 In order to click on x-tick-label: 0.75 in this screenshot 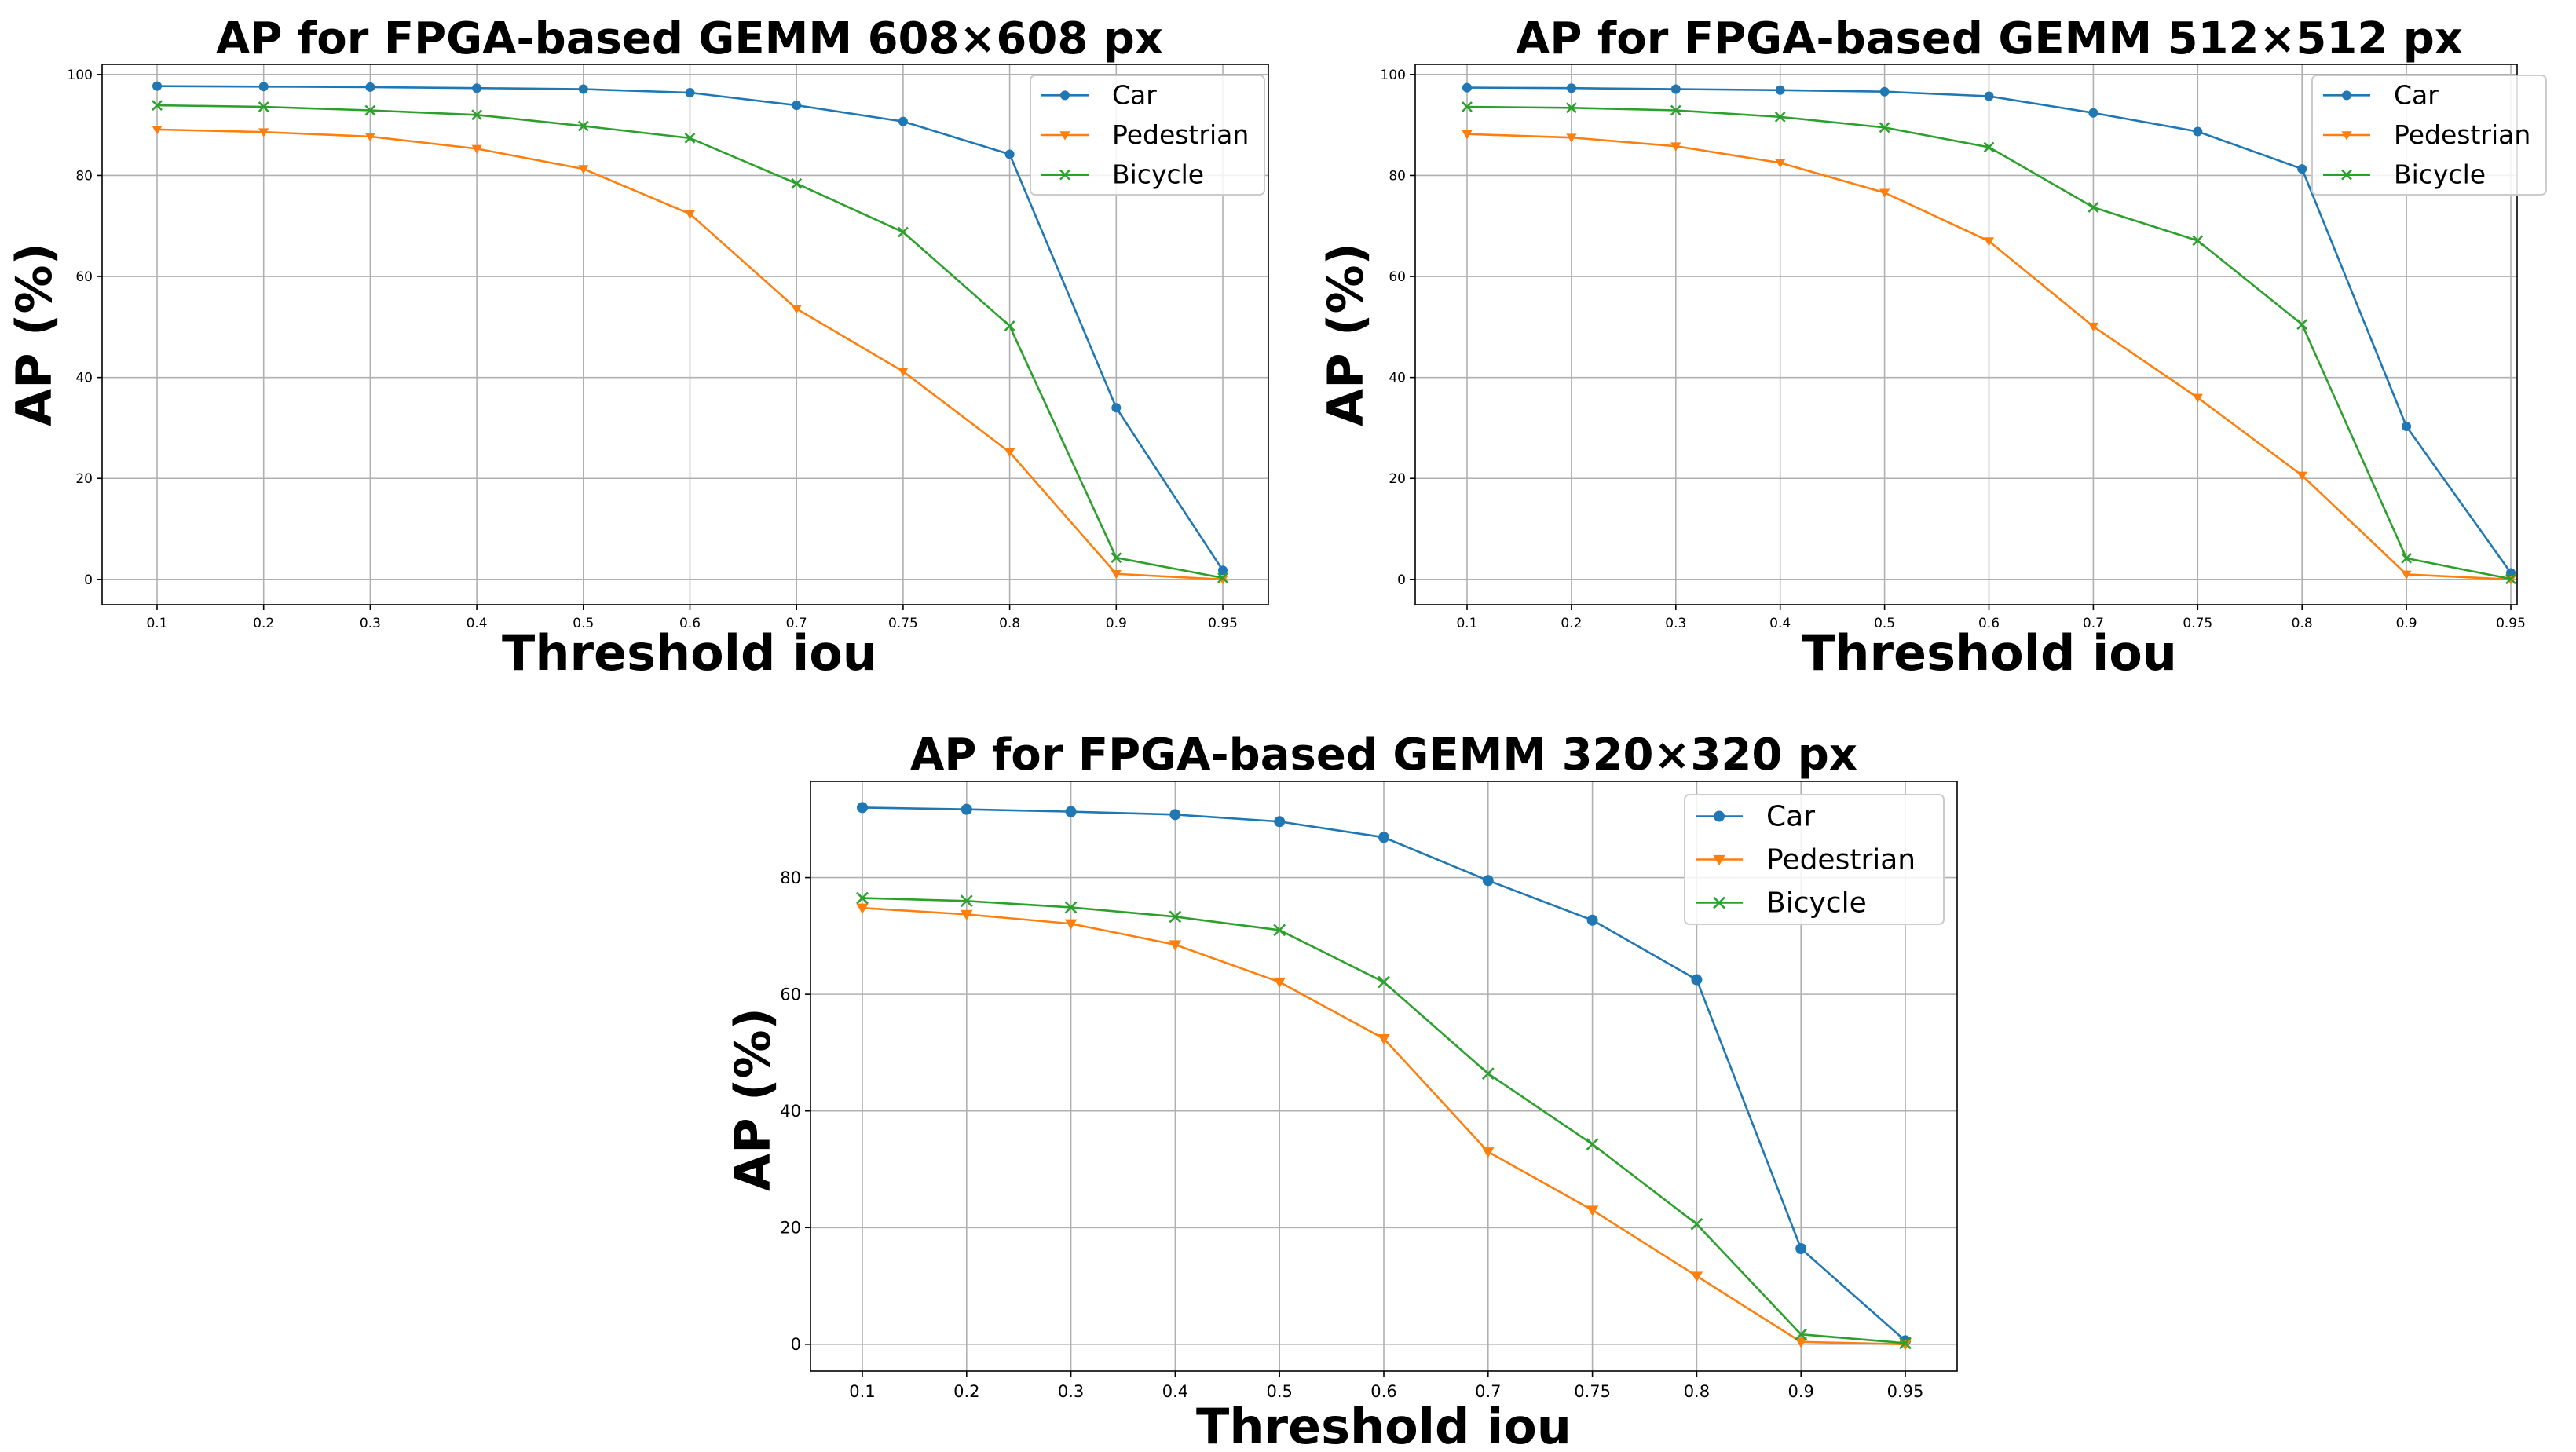, I will do `click(1593, 1391)`.